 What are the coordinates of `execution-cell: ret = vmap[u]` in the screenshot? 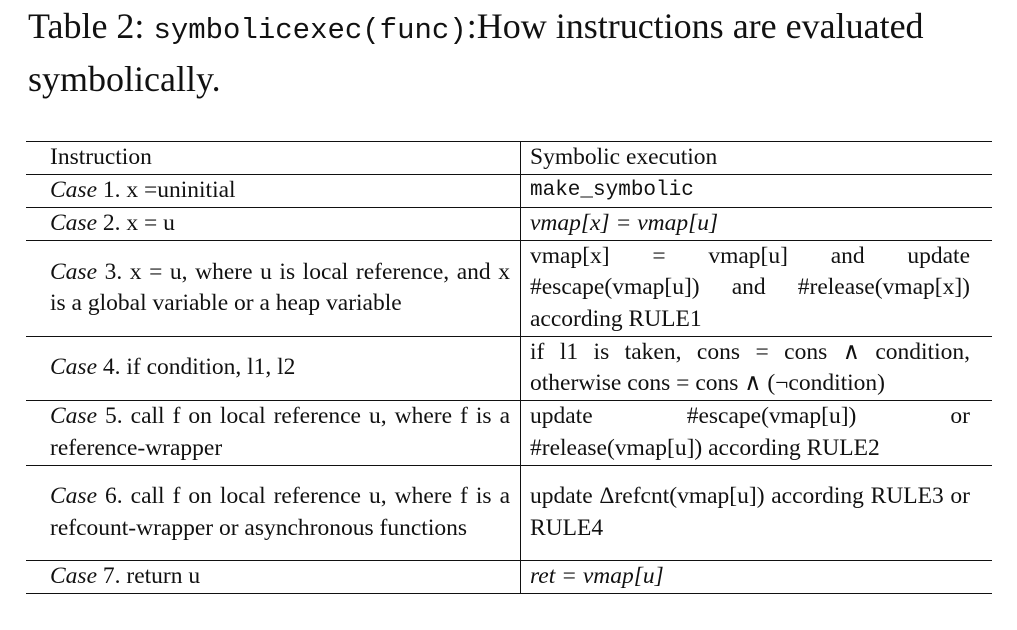 It's located at (756, 576).